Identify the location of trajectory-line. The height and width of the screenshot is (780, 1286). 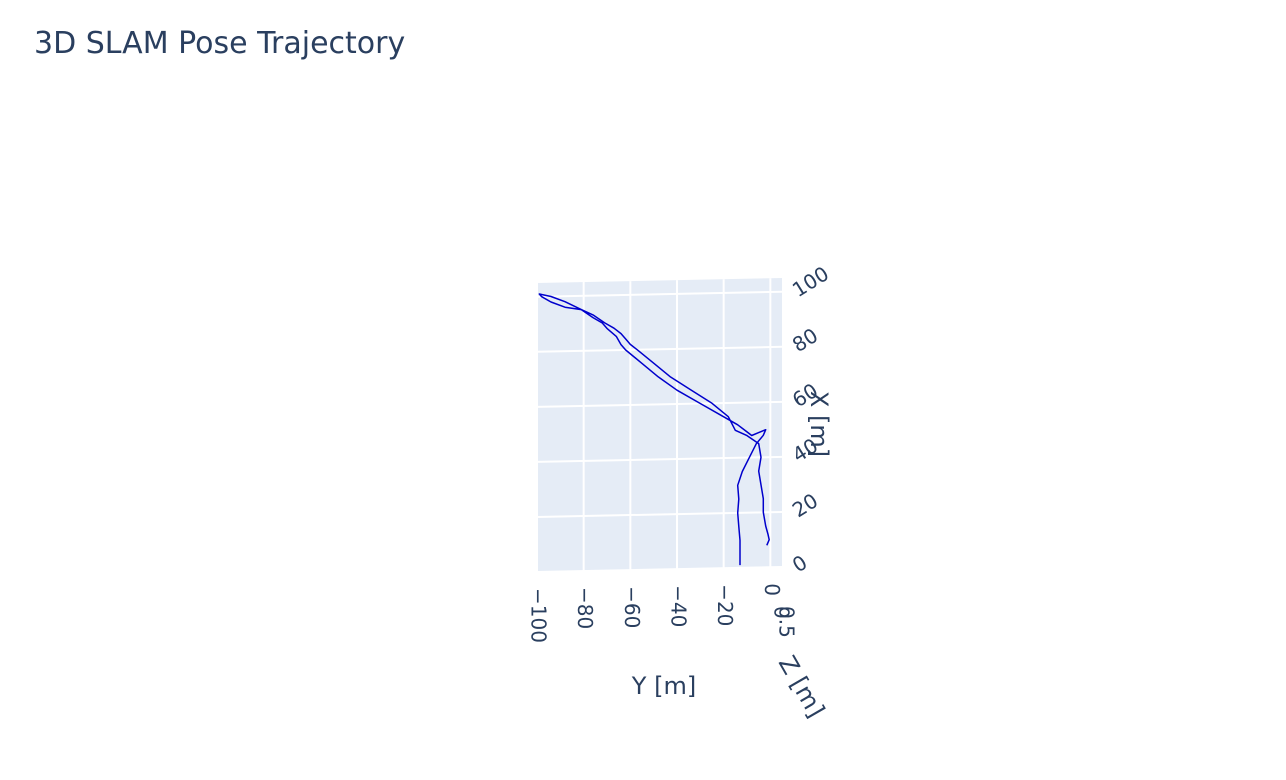
(654, 429).